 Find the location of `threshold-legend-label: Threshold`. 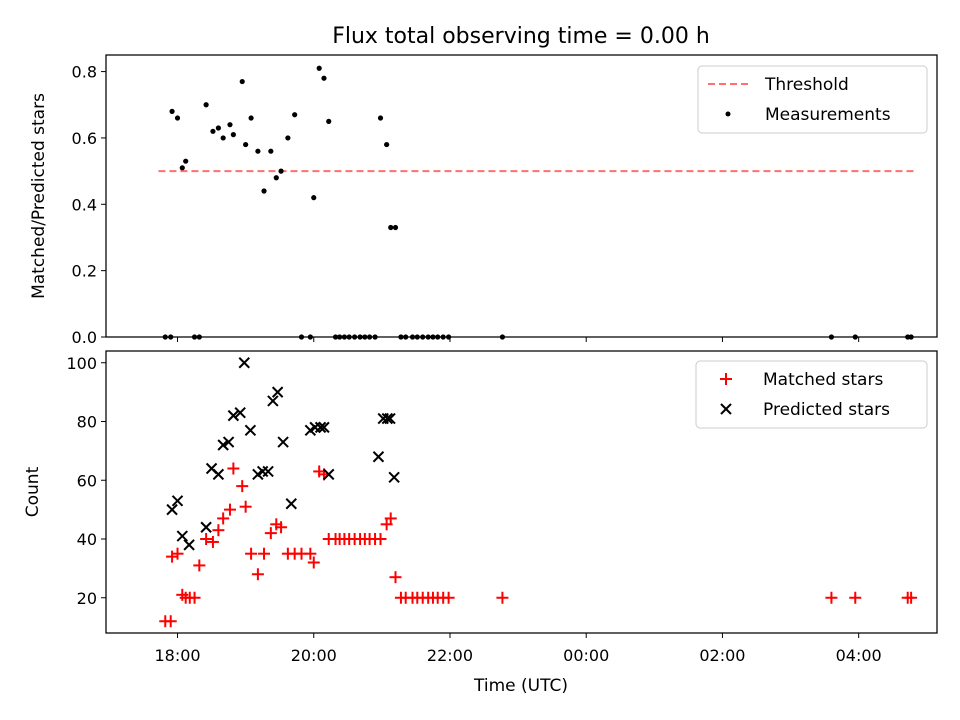

threshold-legend-label: Threshold is located at coordinates (806, 85).